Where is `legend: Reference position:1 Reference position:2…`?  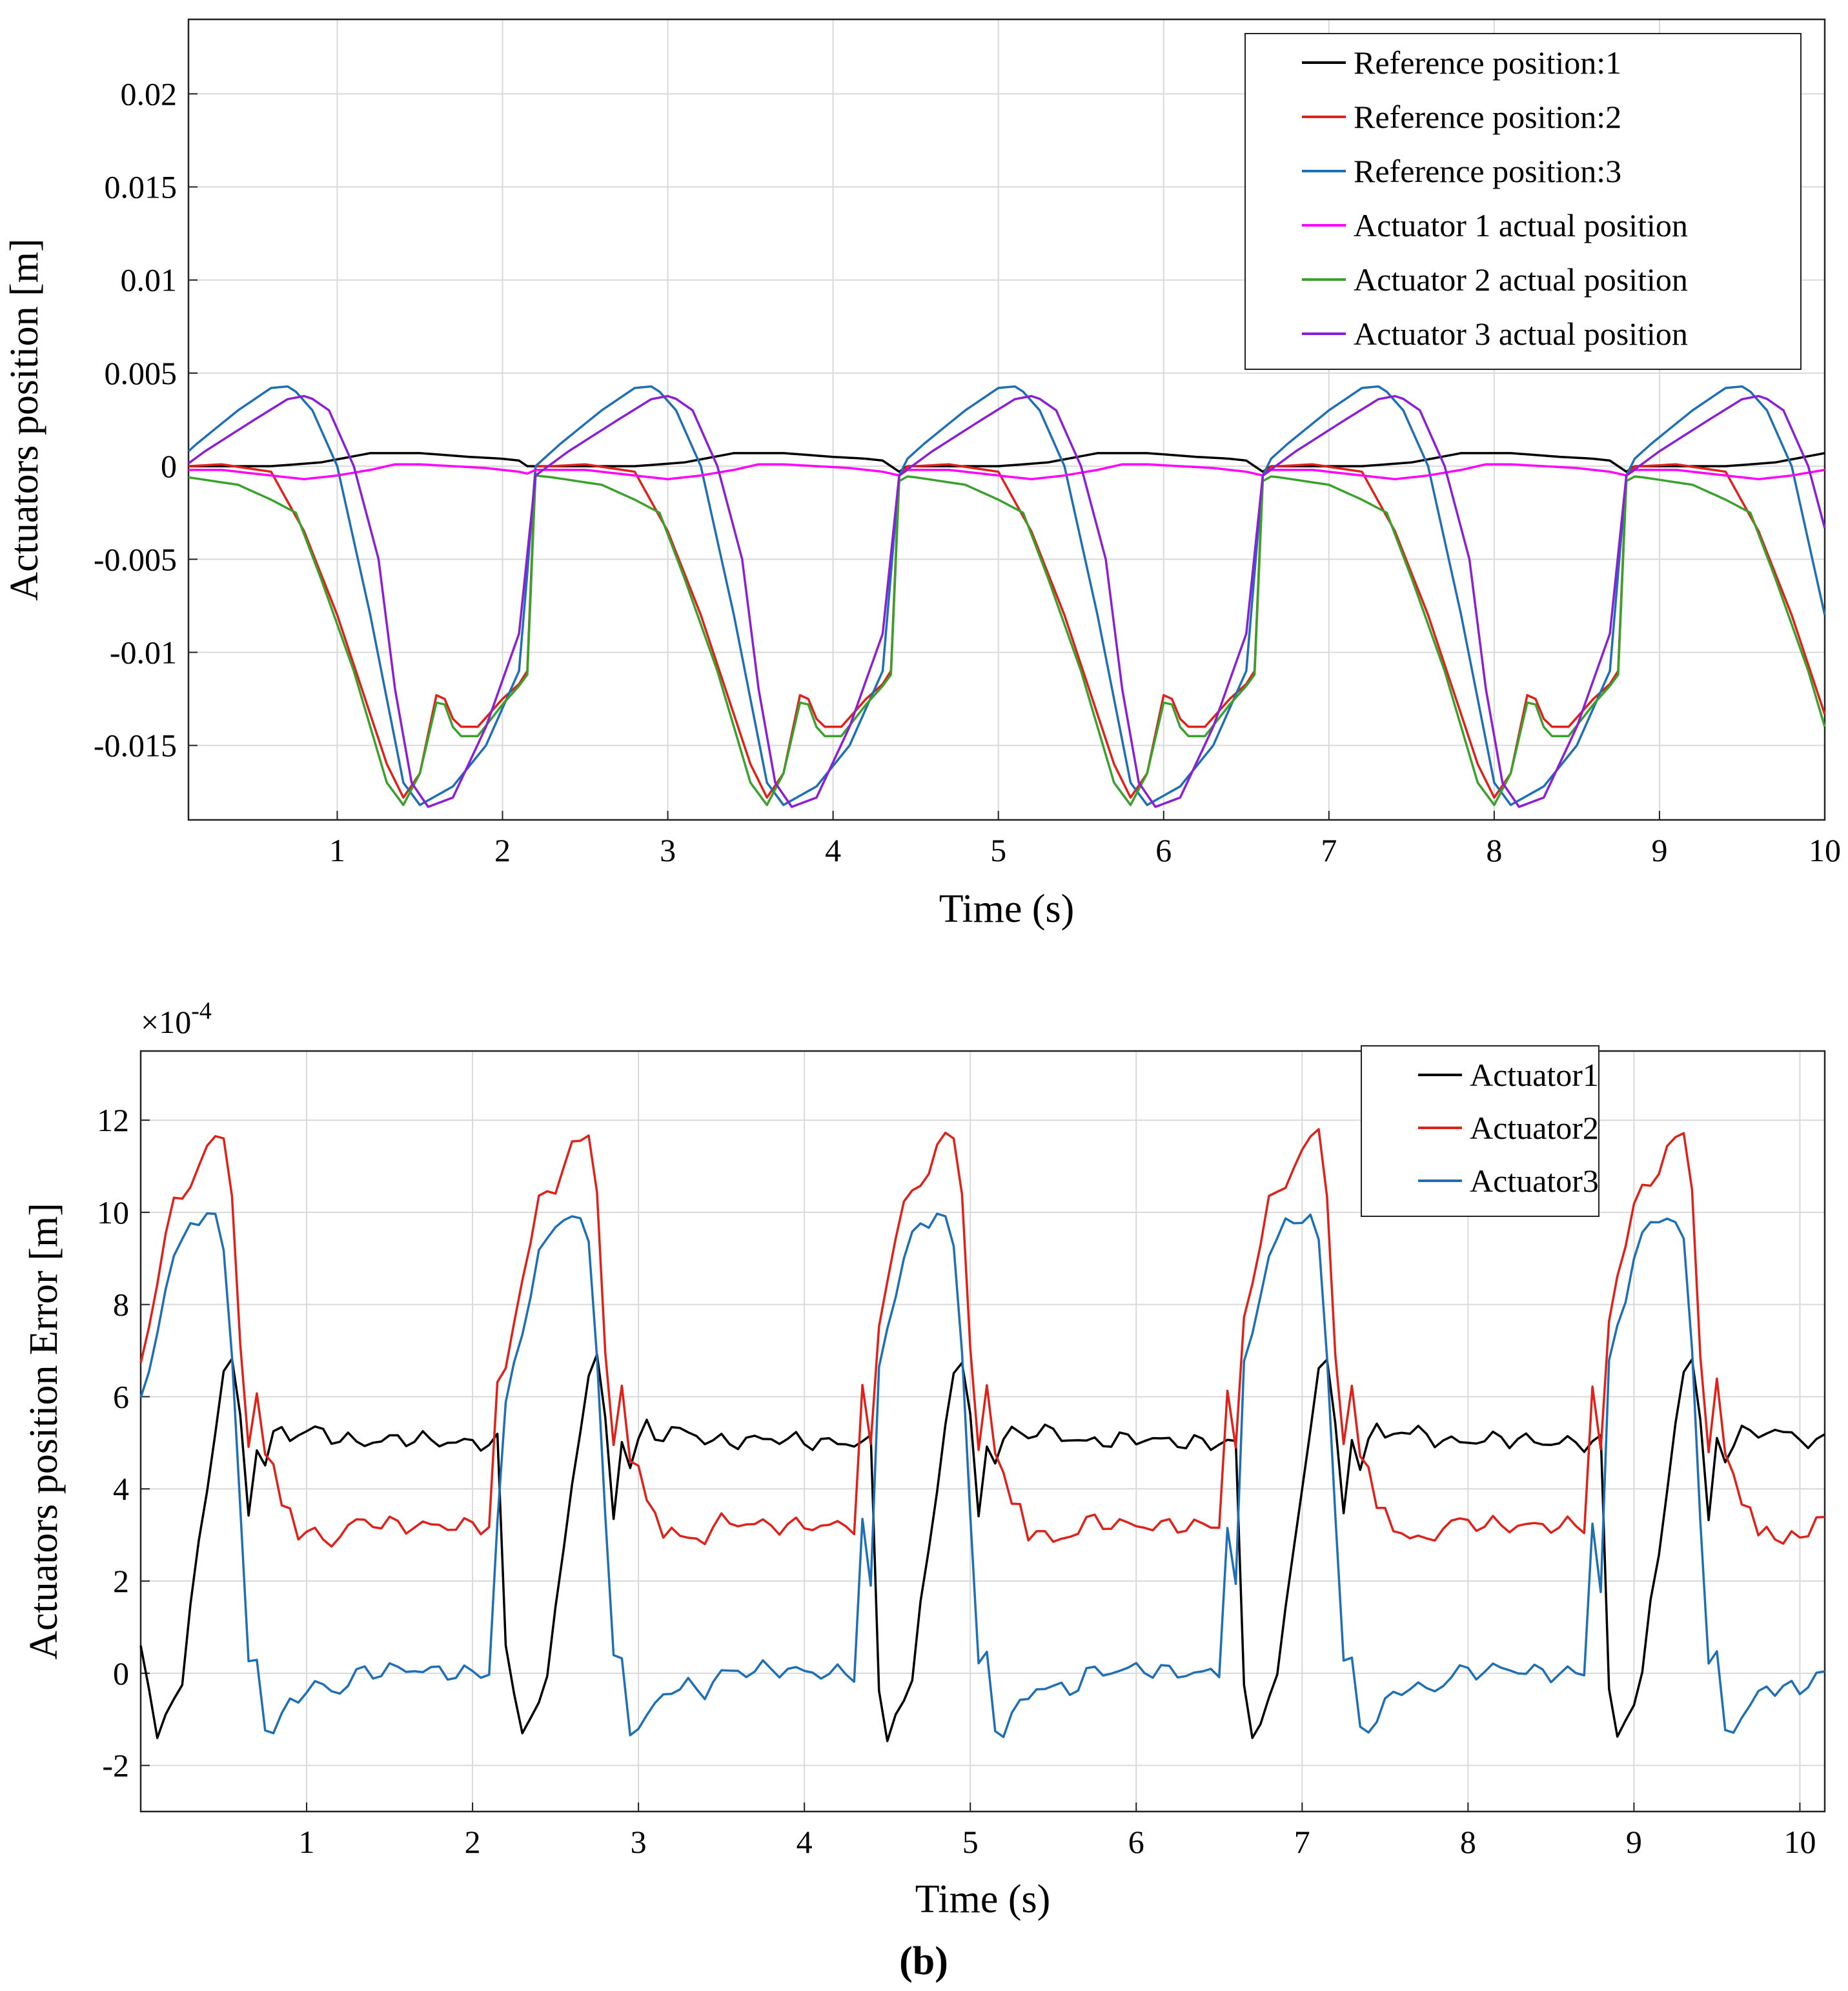 legend: Reference position:1 Reference position:2… is located at coordinates (1523, 201).